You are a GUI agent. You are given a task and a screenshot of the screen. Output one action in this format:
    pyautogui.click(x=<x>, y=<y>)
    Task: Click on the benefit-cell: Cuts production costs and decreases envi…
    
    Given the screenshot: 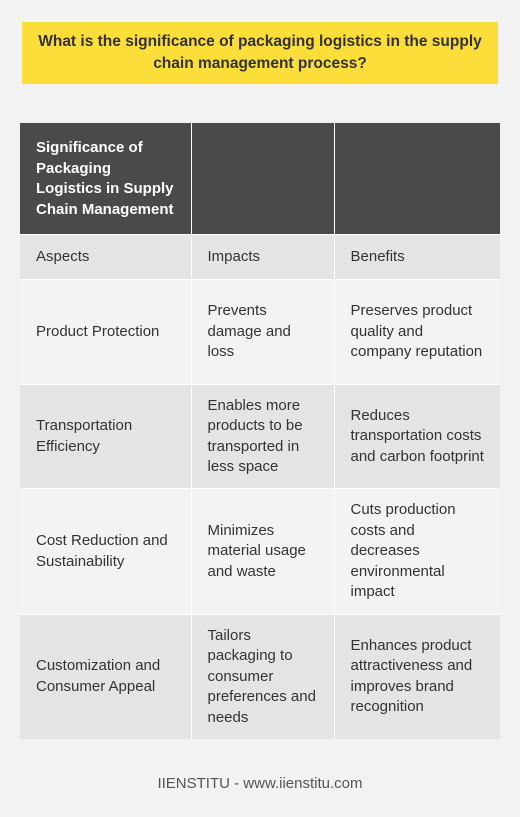 What is the action you would take?
    pyautogui.click(x=417, y=551)
    